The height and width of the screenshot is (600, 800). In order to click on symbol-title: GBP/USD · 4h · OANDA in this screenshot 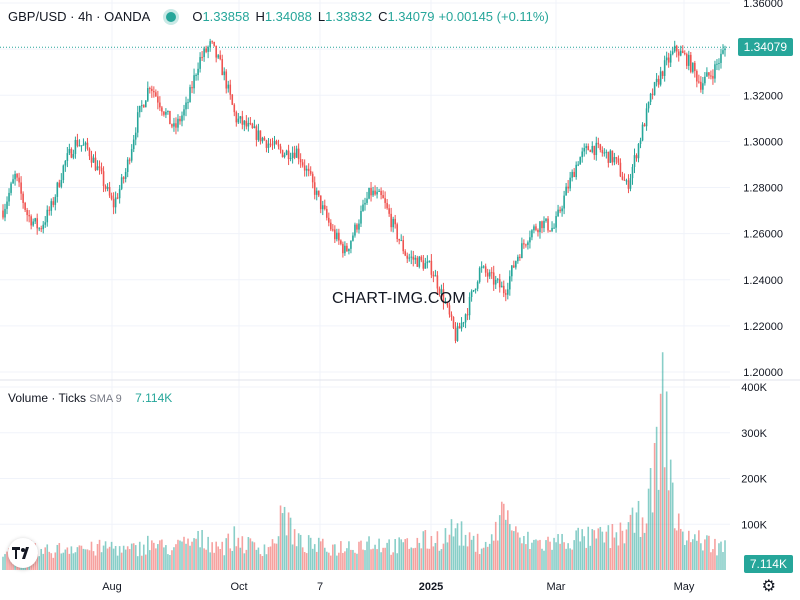, I will do `click(79, 16)`.